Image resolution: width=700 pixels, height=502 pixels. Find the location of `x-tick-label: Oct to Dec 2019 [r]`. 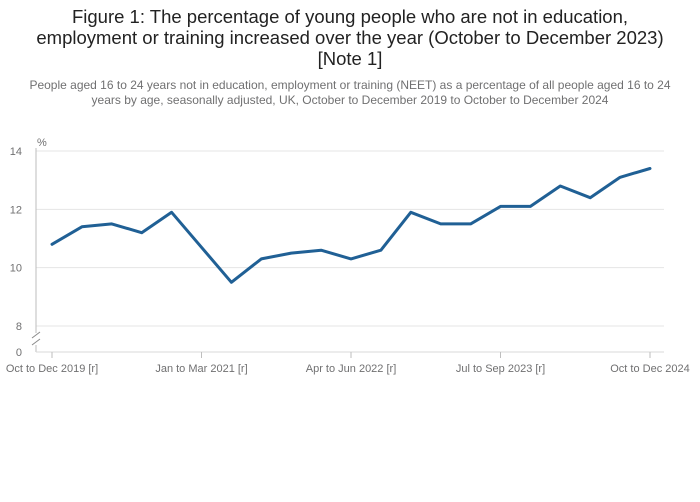

x-tick-label: Oct to Dec 2019 [r] is located at coordinates (52, 369).